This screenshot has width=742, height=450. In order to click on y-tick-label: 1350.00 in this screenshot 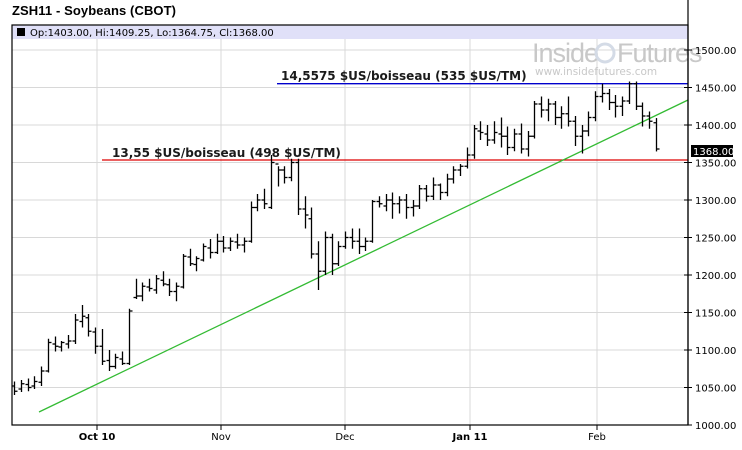, I will do `click(715, 164)`.